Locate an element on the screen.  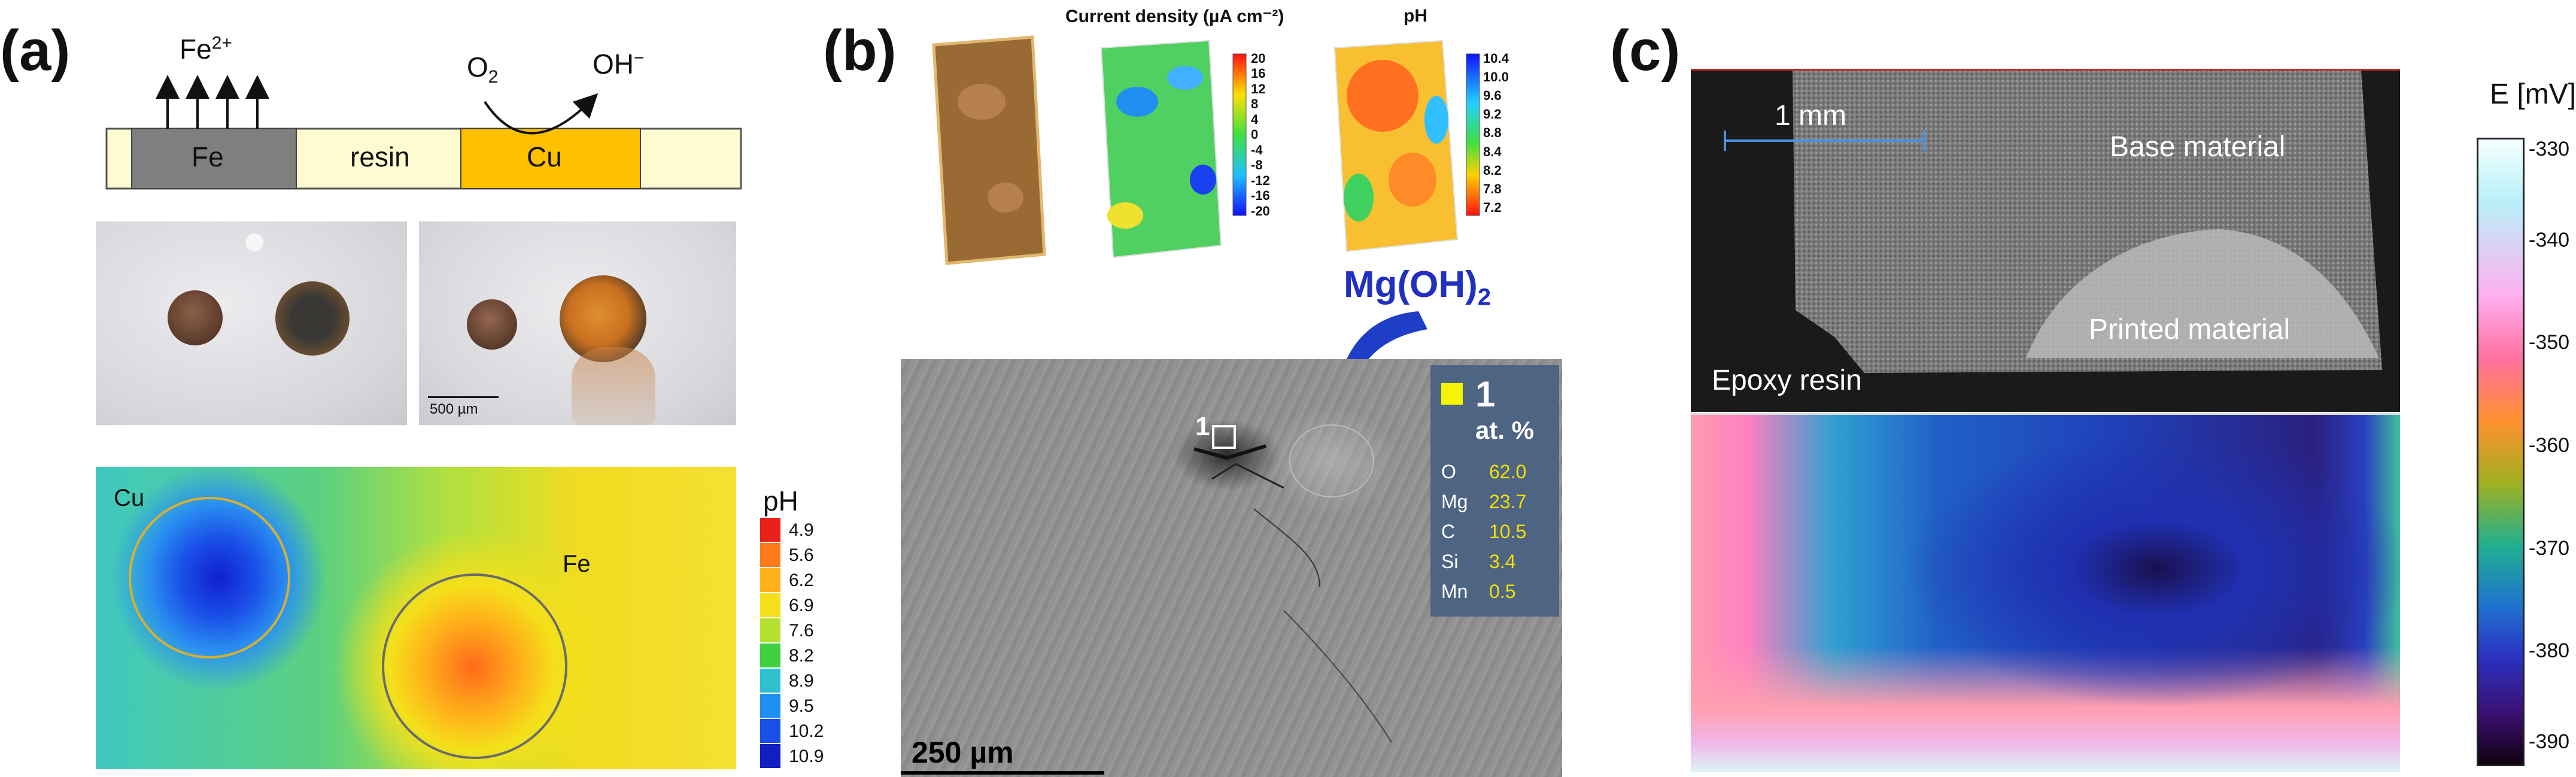
segment-resin-label: resin is located at coordinates (380, 156).